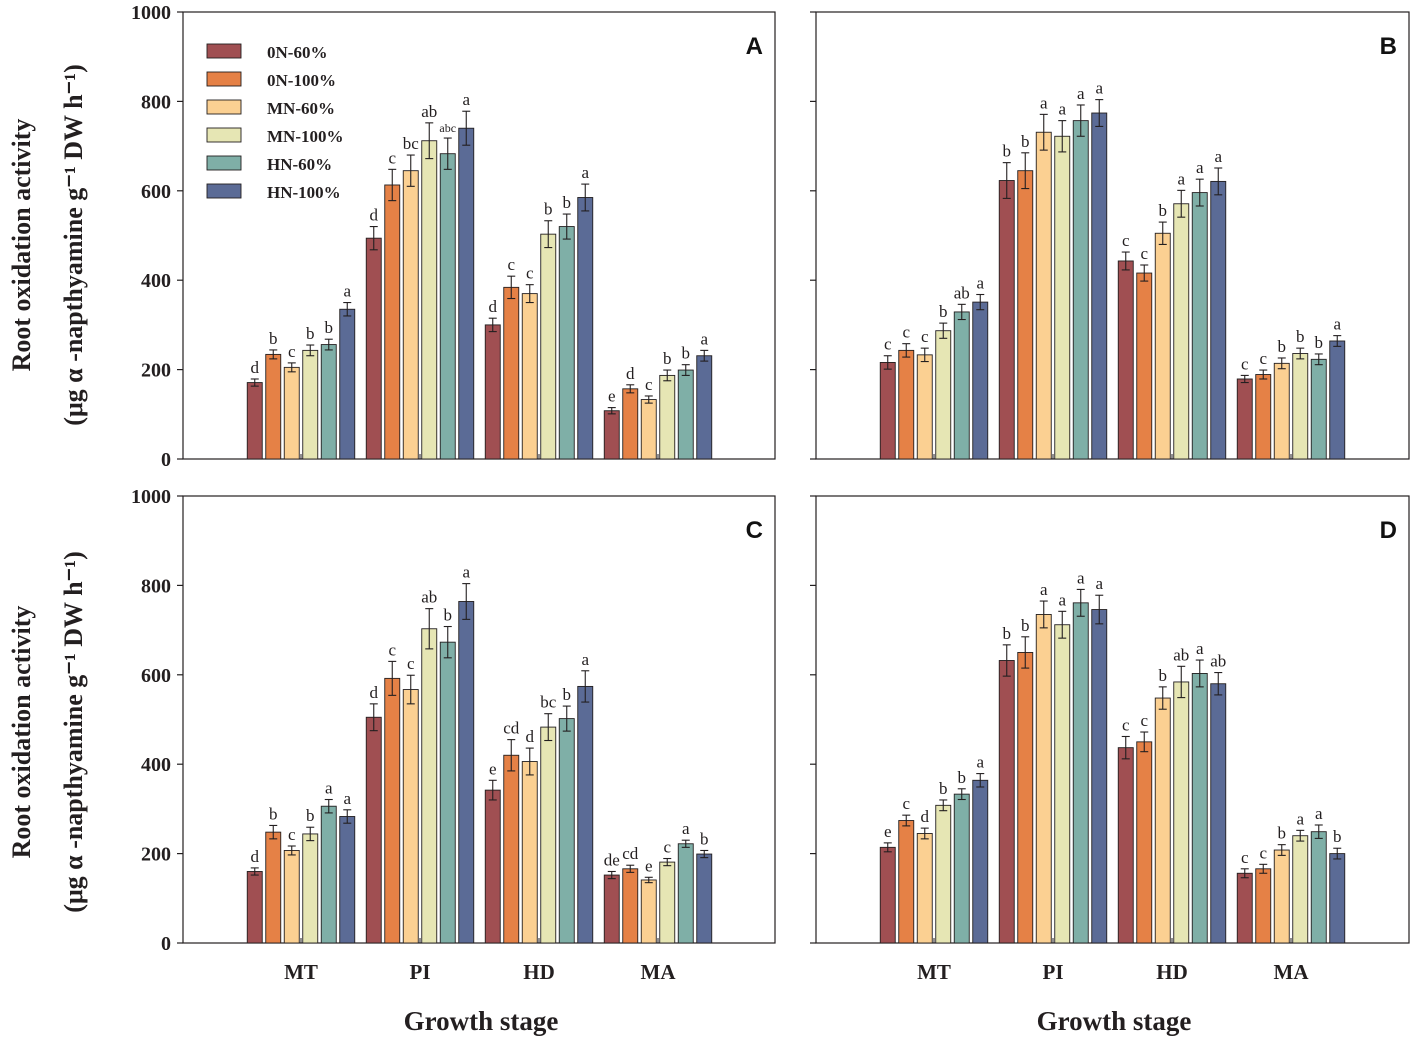 This screenshot has height=1041, width=1417. What do you see at coordinates (1292, 972) in the screenshot?
I see `x-tick-label: MA` at bounding box center [1292, 972].